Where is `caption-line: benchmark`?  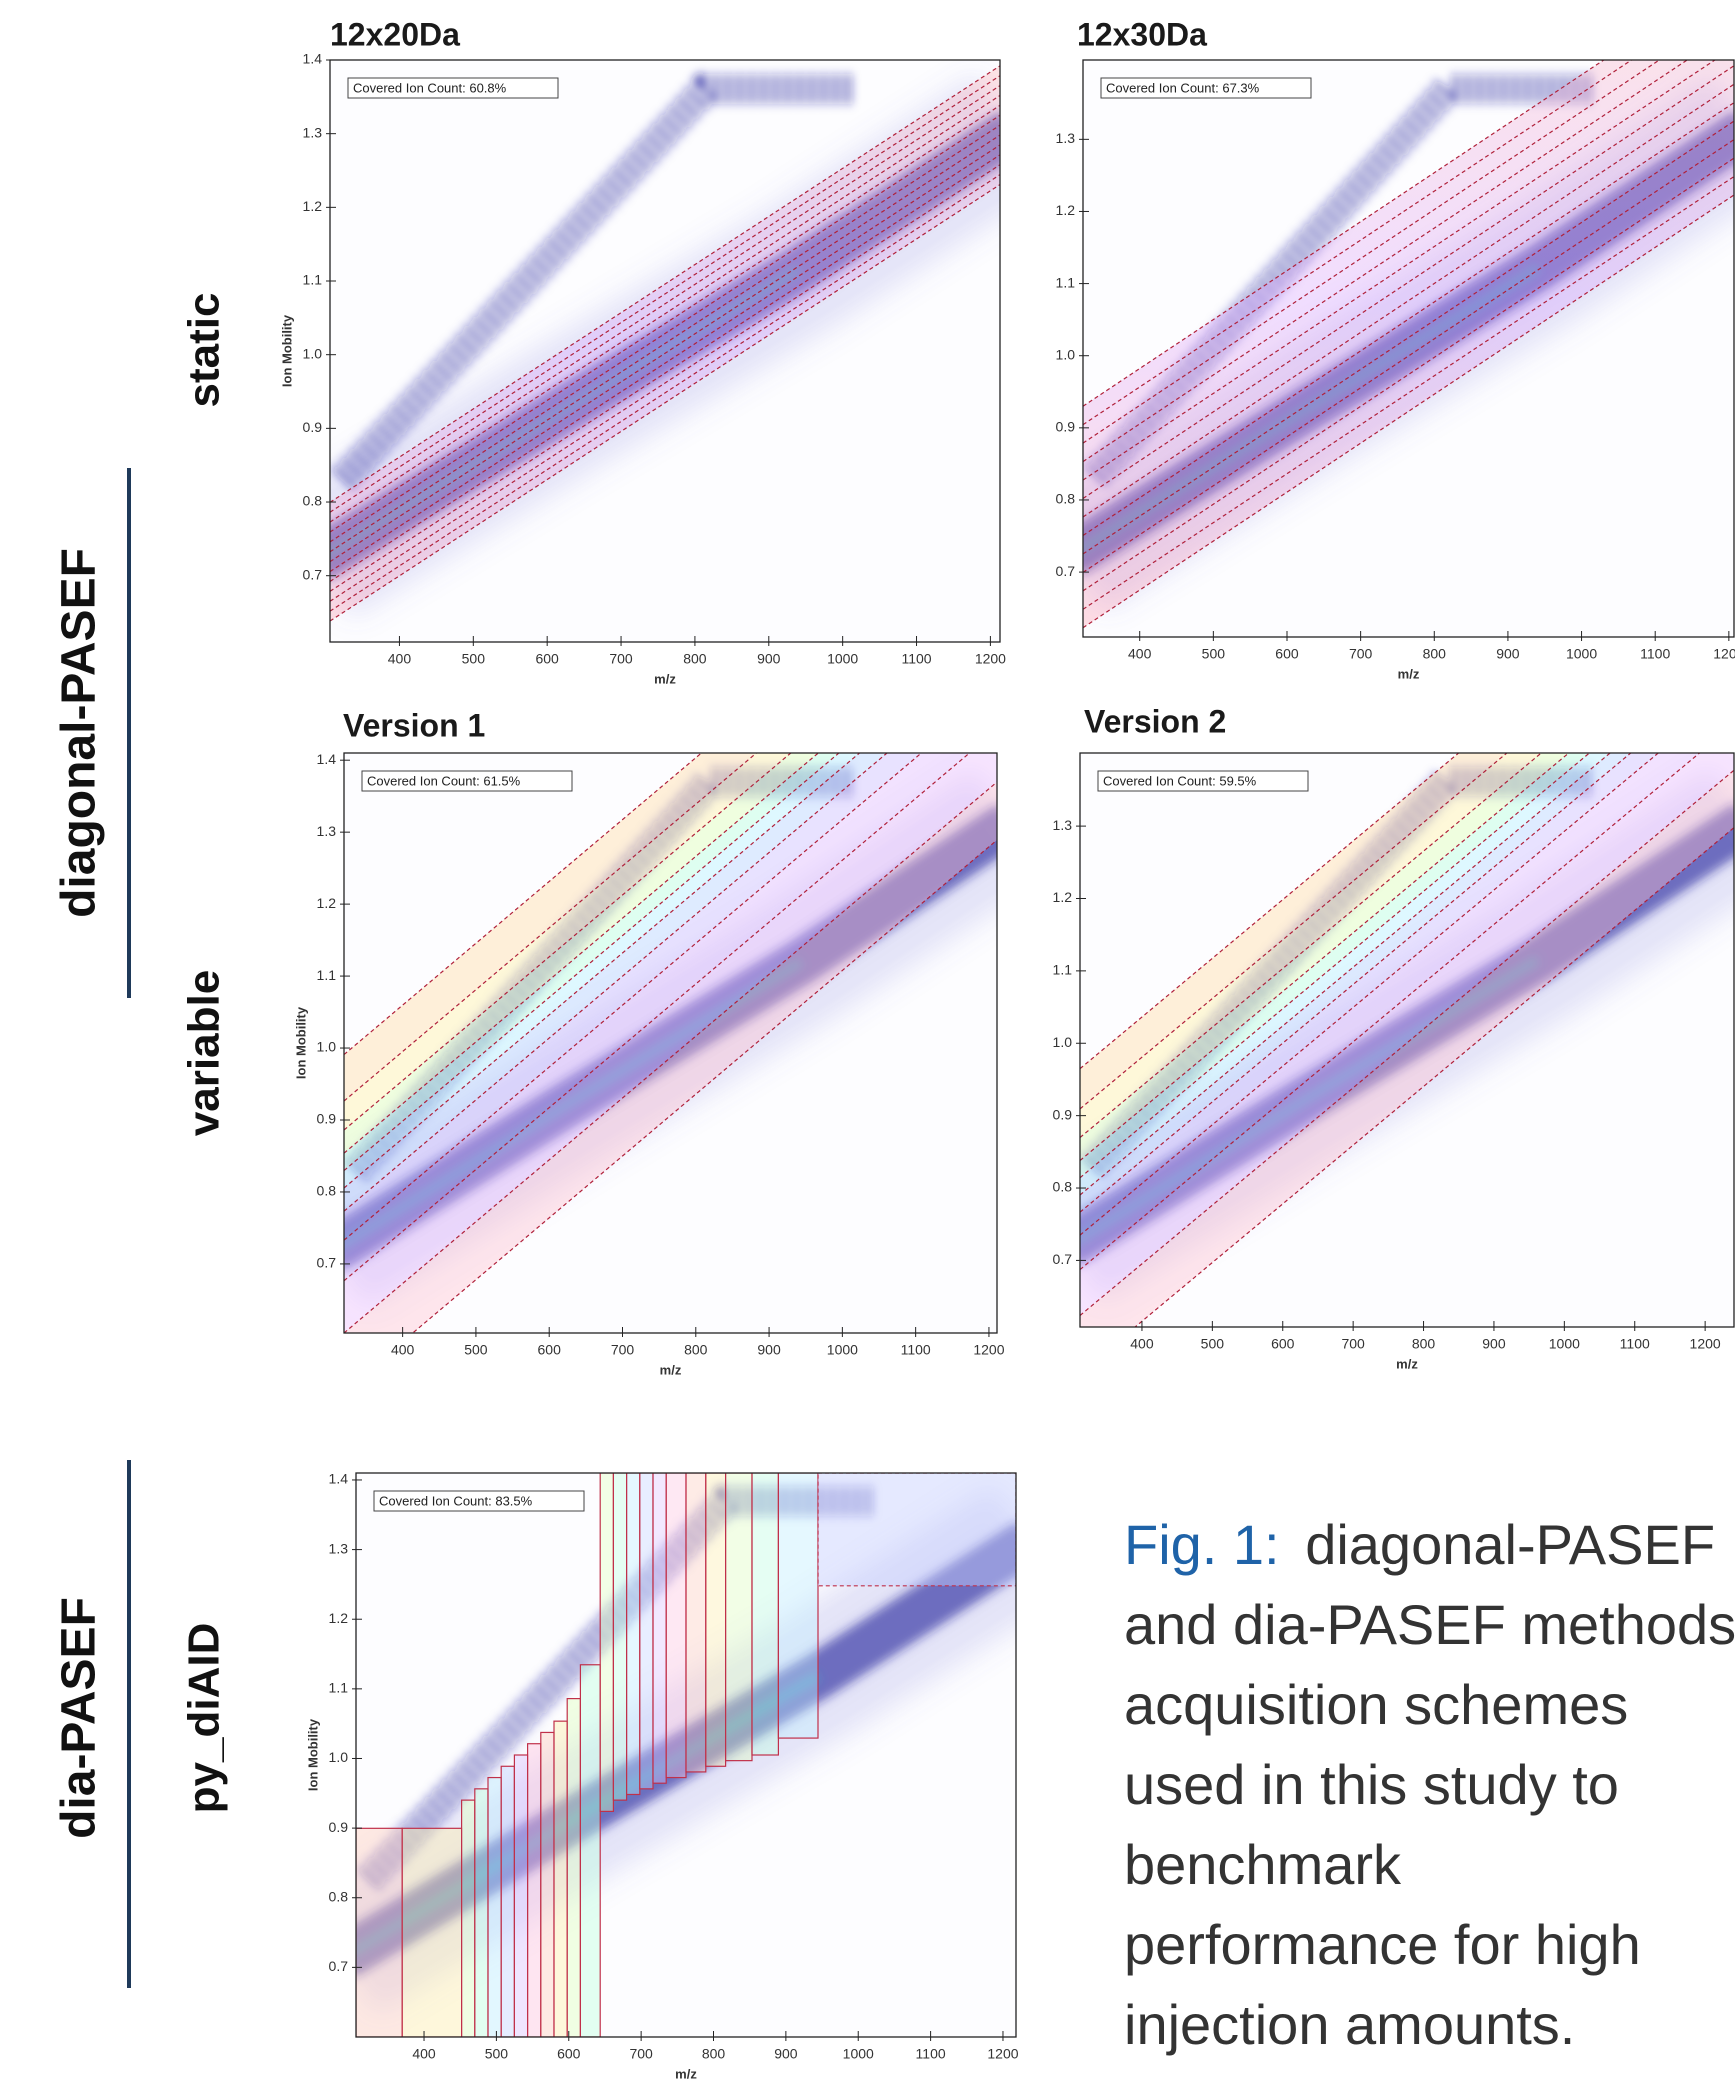
caption-line: benchmark is located at coordinates (1263, 1864).